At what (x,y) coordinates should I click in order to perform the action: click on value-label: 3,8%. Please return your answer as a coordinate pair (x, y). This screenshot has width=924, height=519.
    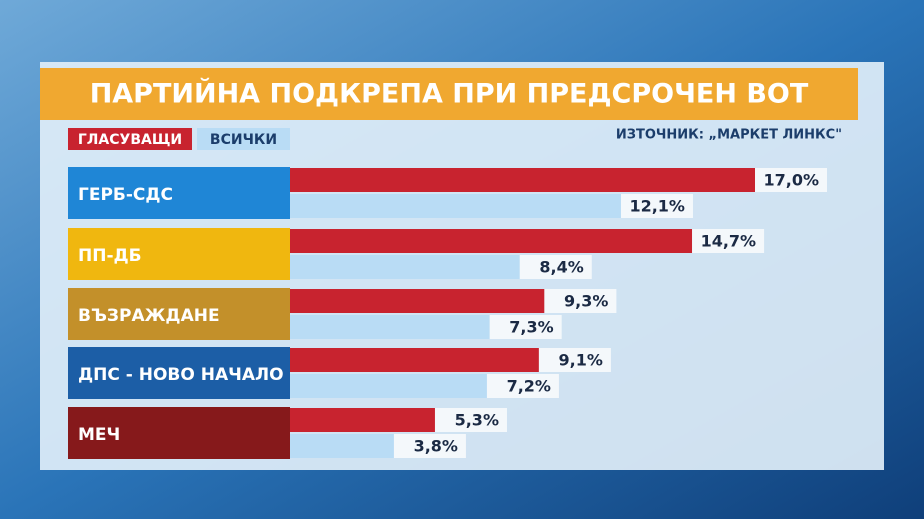
    Looking at the image, I should click on (436, 446).